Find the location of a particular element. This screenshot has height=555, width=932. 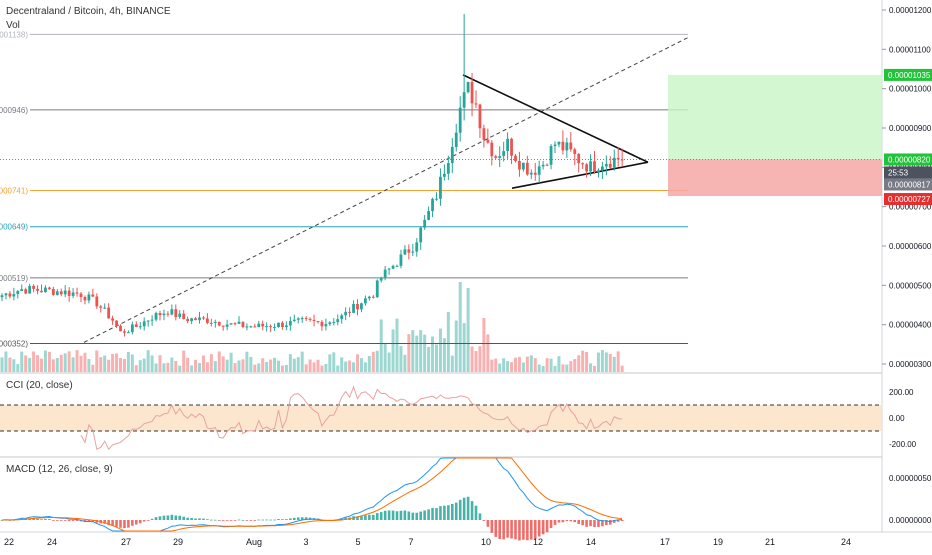

date-tick-label: Aug is located at coordinates (254, 542).